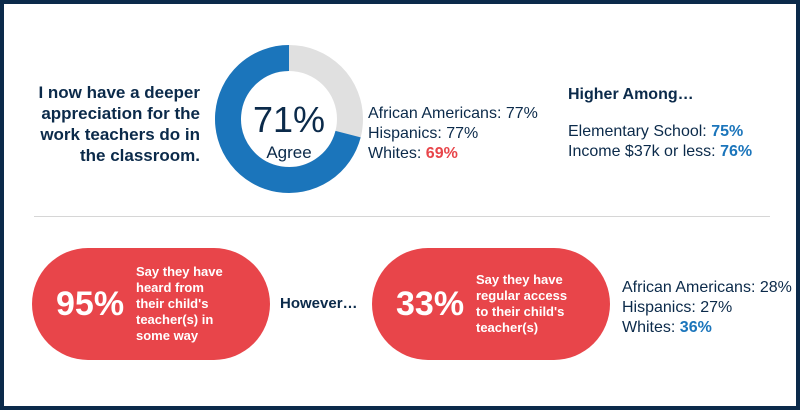  Describe the element at coordinates (441, 153) in the screenshot. I see `group-value-highlight: 69%` at that location.